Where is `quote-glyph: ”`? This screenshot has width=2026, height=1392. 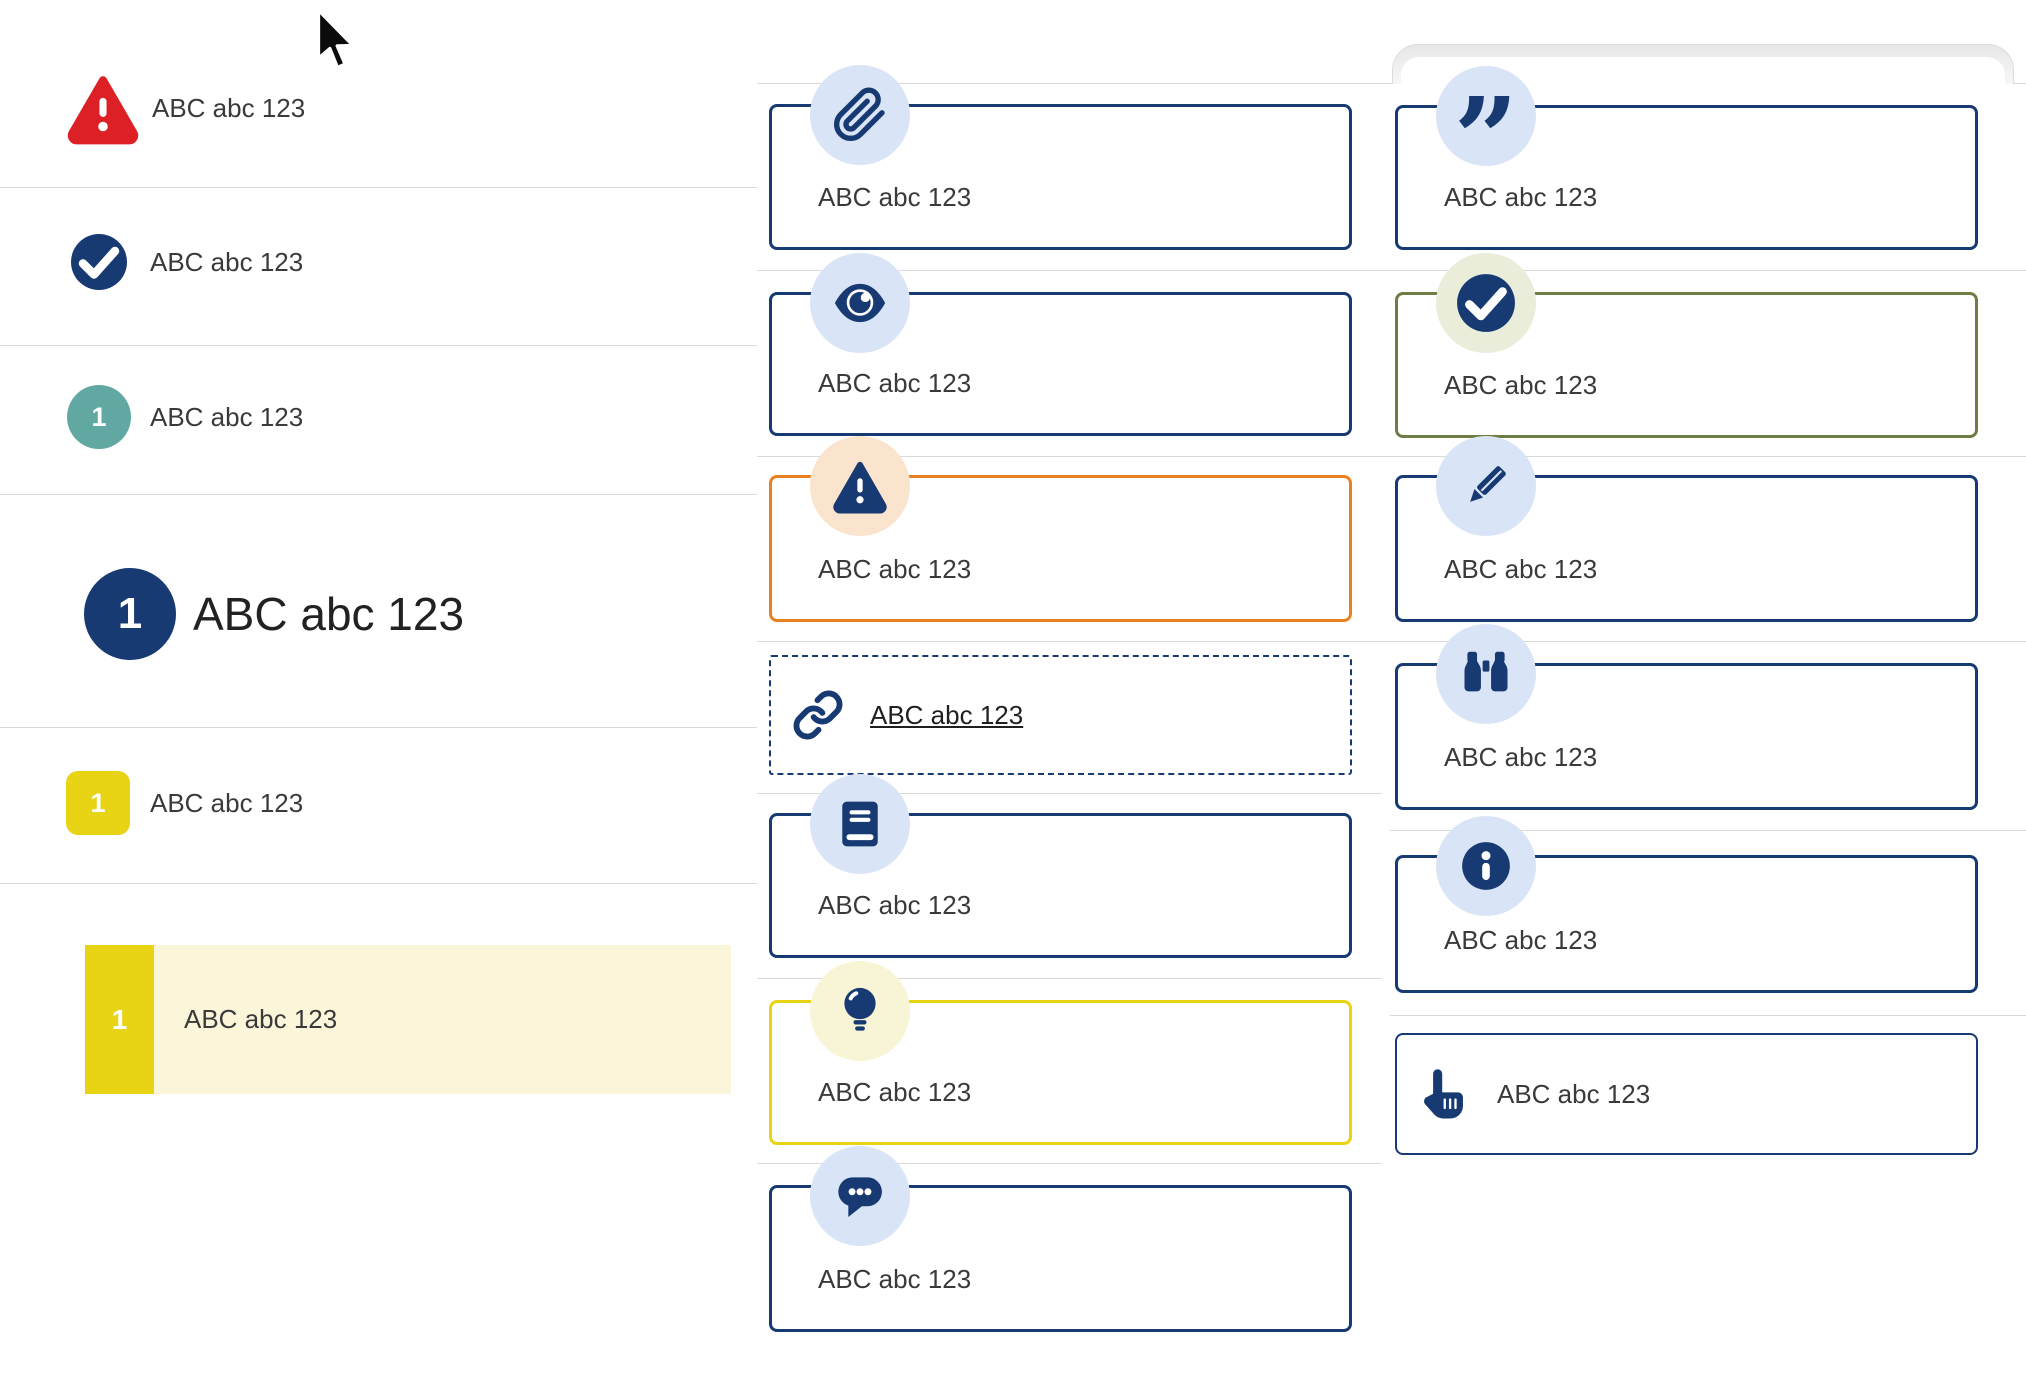
quote-glyph: ” is located at coordinates (1486, 139).